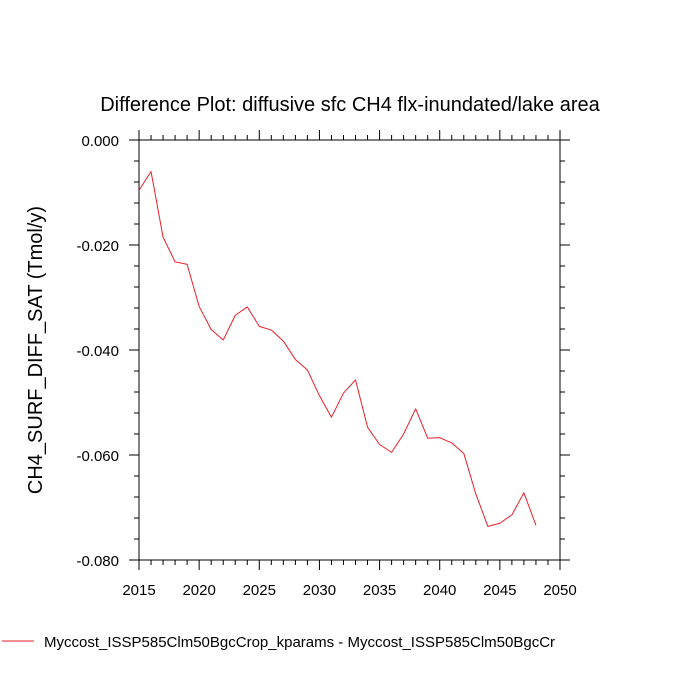 Image resolution: width=700 pixels, height=700 pixels. I want to click on x-tick-label: 2045, so click(499, 590).